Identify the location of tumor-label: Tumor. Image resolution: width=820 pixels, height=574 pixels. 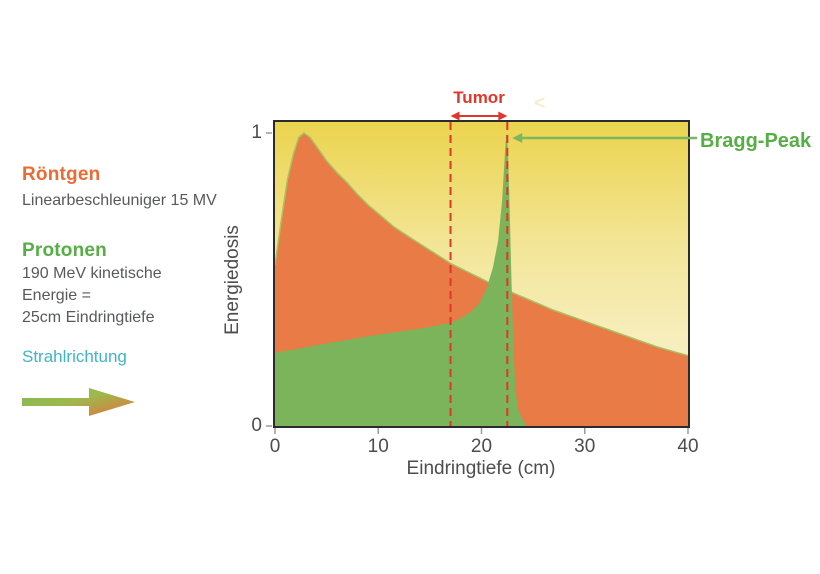
(479, 97).